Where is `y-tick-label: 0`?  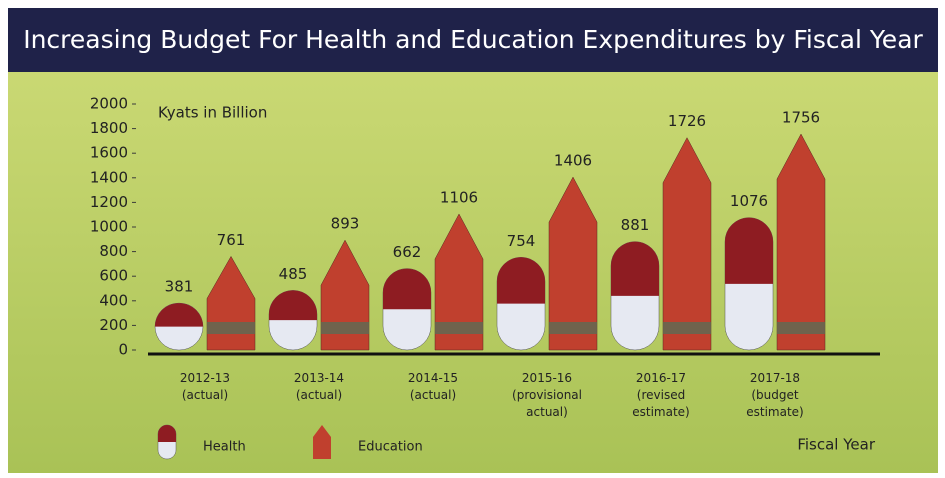
y-tick-label: 0 is located at coordinates (123, 350).